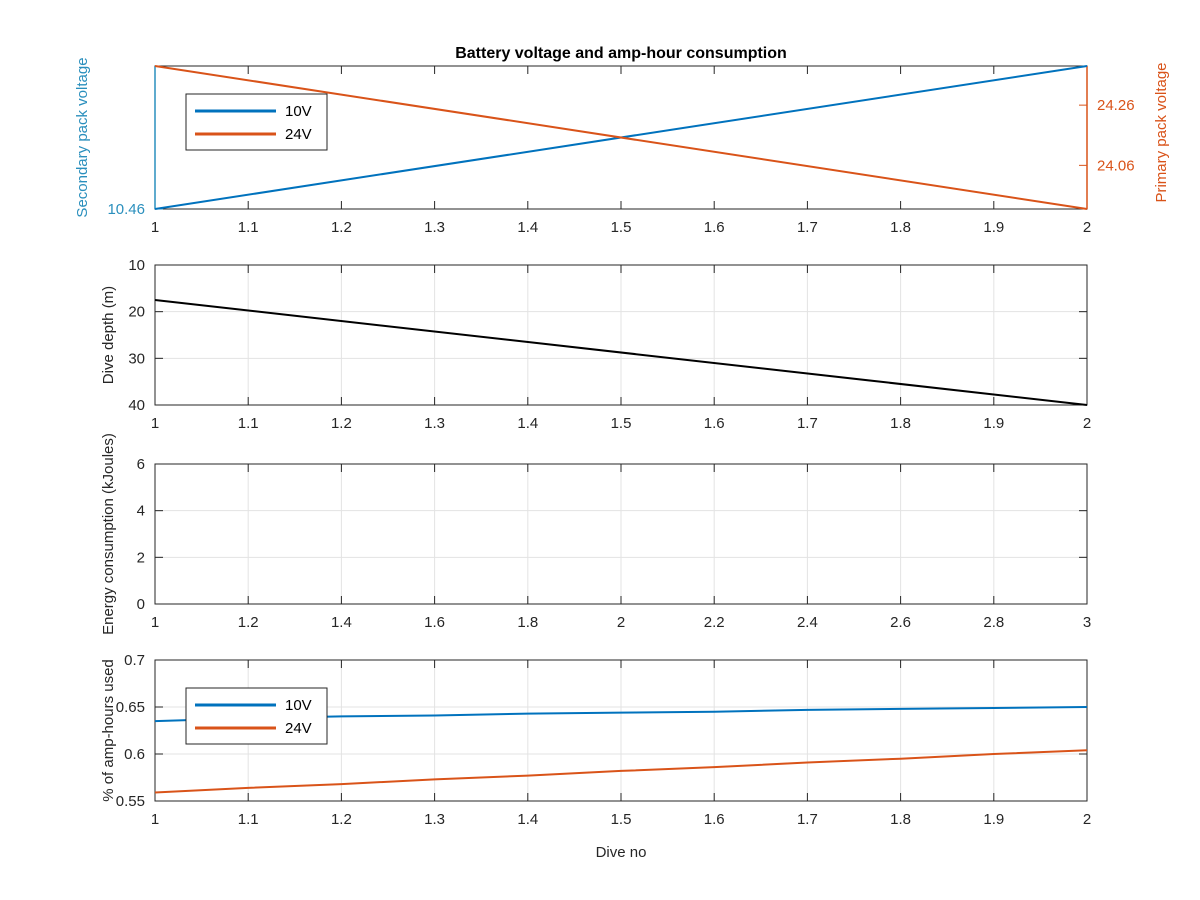  What do you see at coordinates (714, 227) in the screenshot?
I see `panel-1-xtick-label: 1.6` at bounding box center [714, 227].